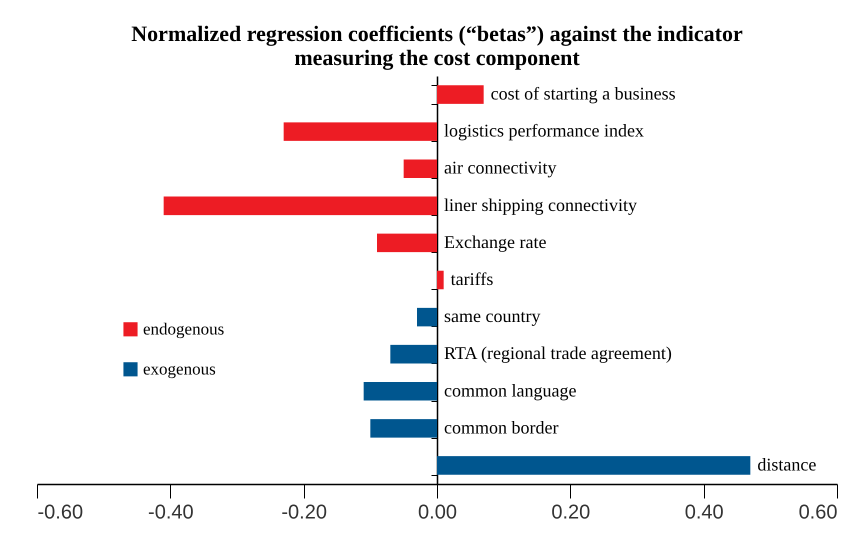 The width and height of the screenshot is (864, 542). What do you see at coordinates (510, 390) in the screenshot?
I see `y-tick-label: common language` at bounding box center [510, 390].